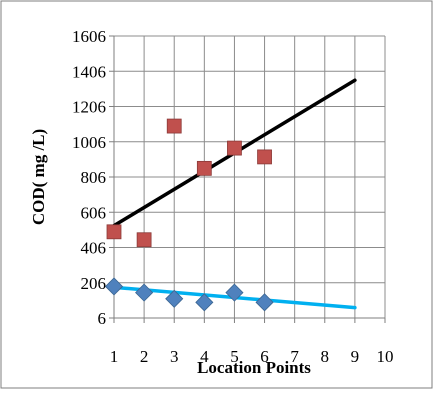 The image size is (433, 394). I want to click on x-tick-label: 5, so click(234, 356).